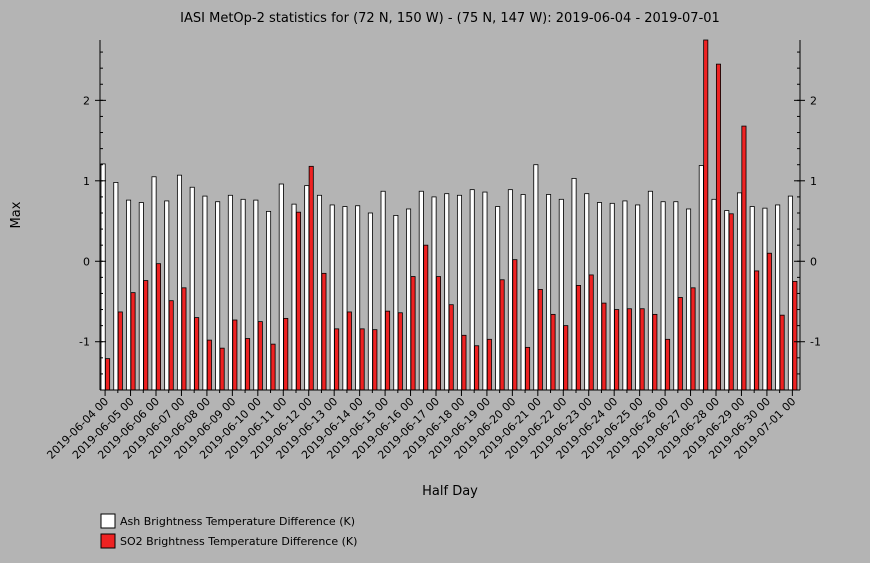  I want to click on y-axis-label: Max, so click(16, 214).